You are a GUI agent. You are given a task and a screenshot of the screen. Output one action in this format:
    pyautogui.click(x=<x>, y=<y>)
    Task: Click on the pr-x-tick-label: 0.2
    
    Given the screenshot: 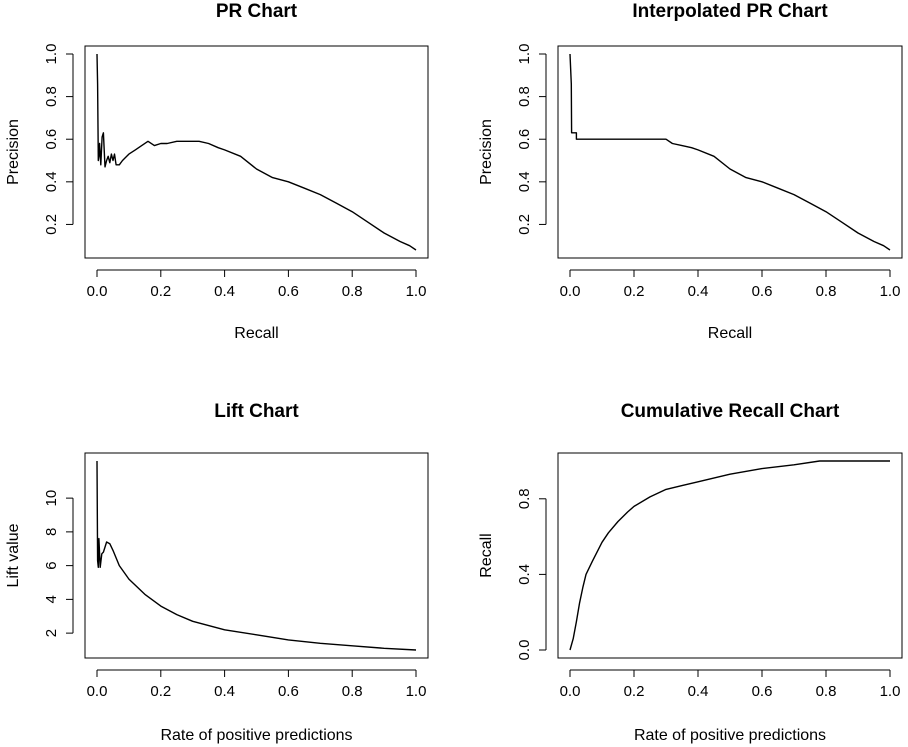 What is the action you would take?
    pyautogui.click(x=160, y=291)
    